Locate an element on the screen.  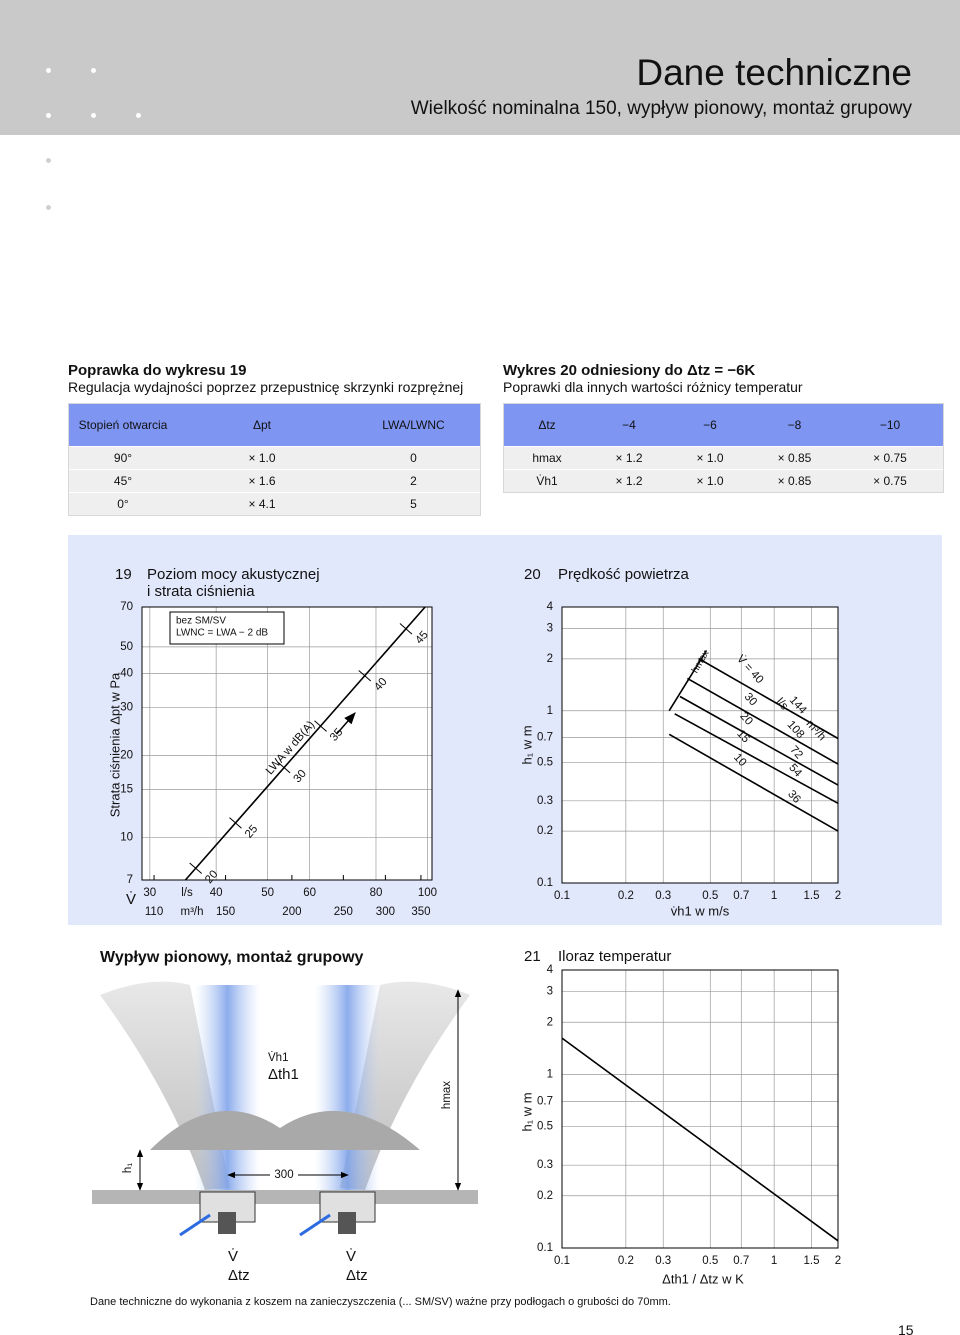
table-cell: × 1.6 is located at coordinates (262, 480).